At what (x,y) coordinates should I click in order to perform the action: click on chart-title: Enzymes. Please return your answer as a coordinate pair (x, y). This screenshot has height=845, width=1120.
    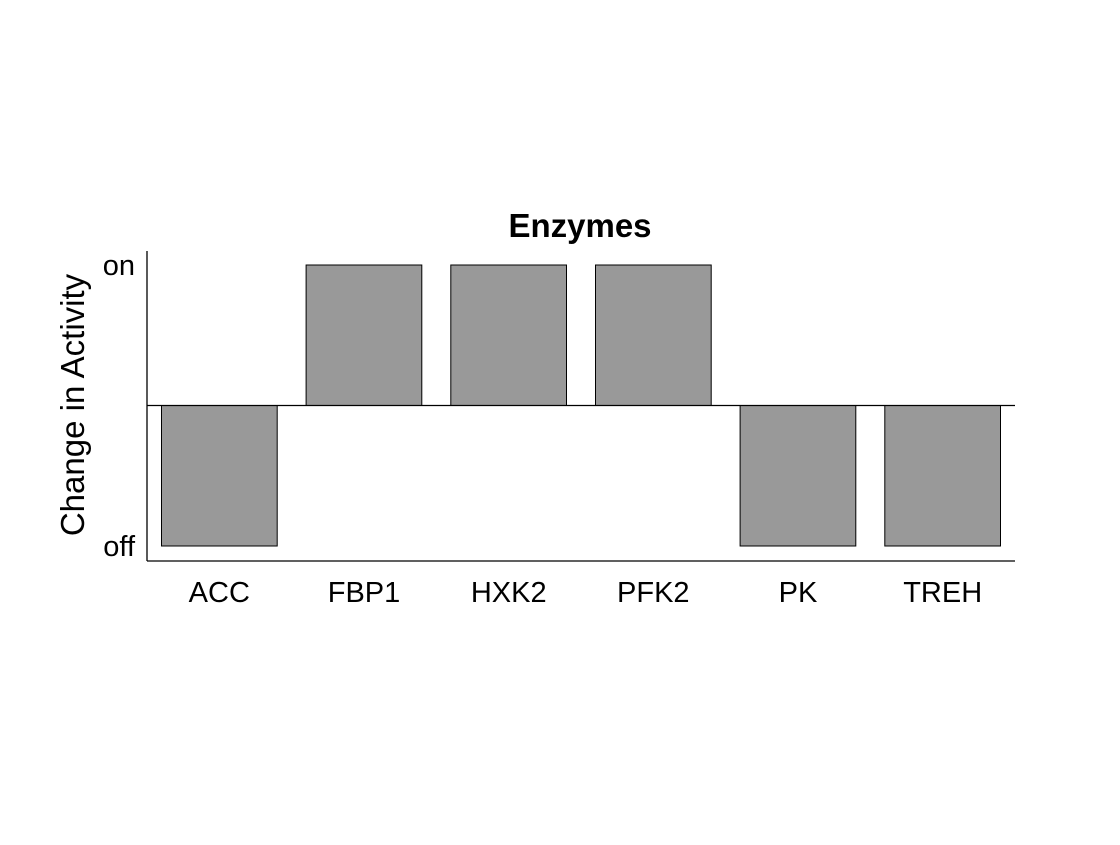
    Looking at the image, I should click on (579, 225).